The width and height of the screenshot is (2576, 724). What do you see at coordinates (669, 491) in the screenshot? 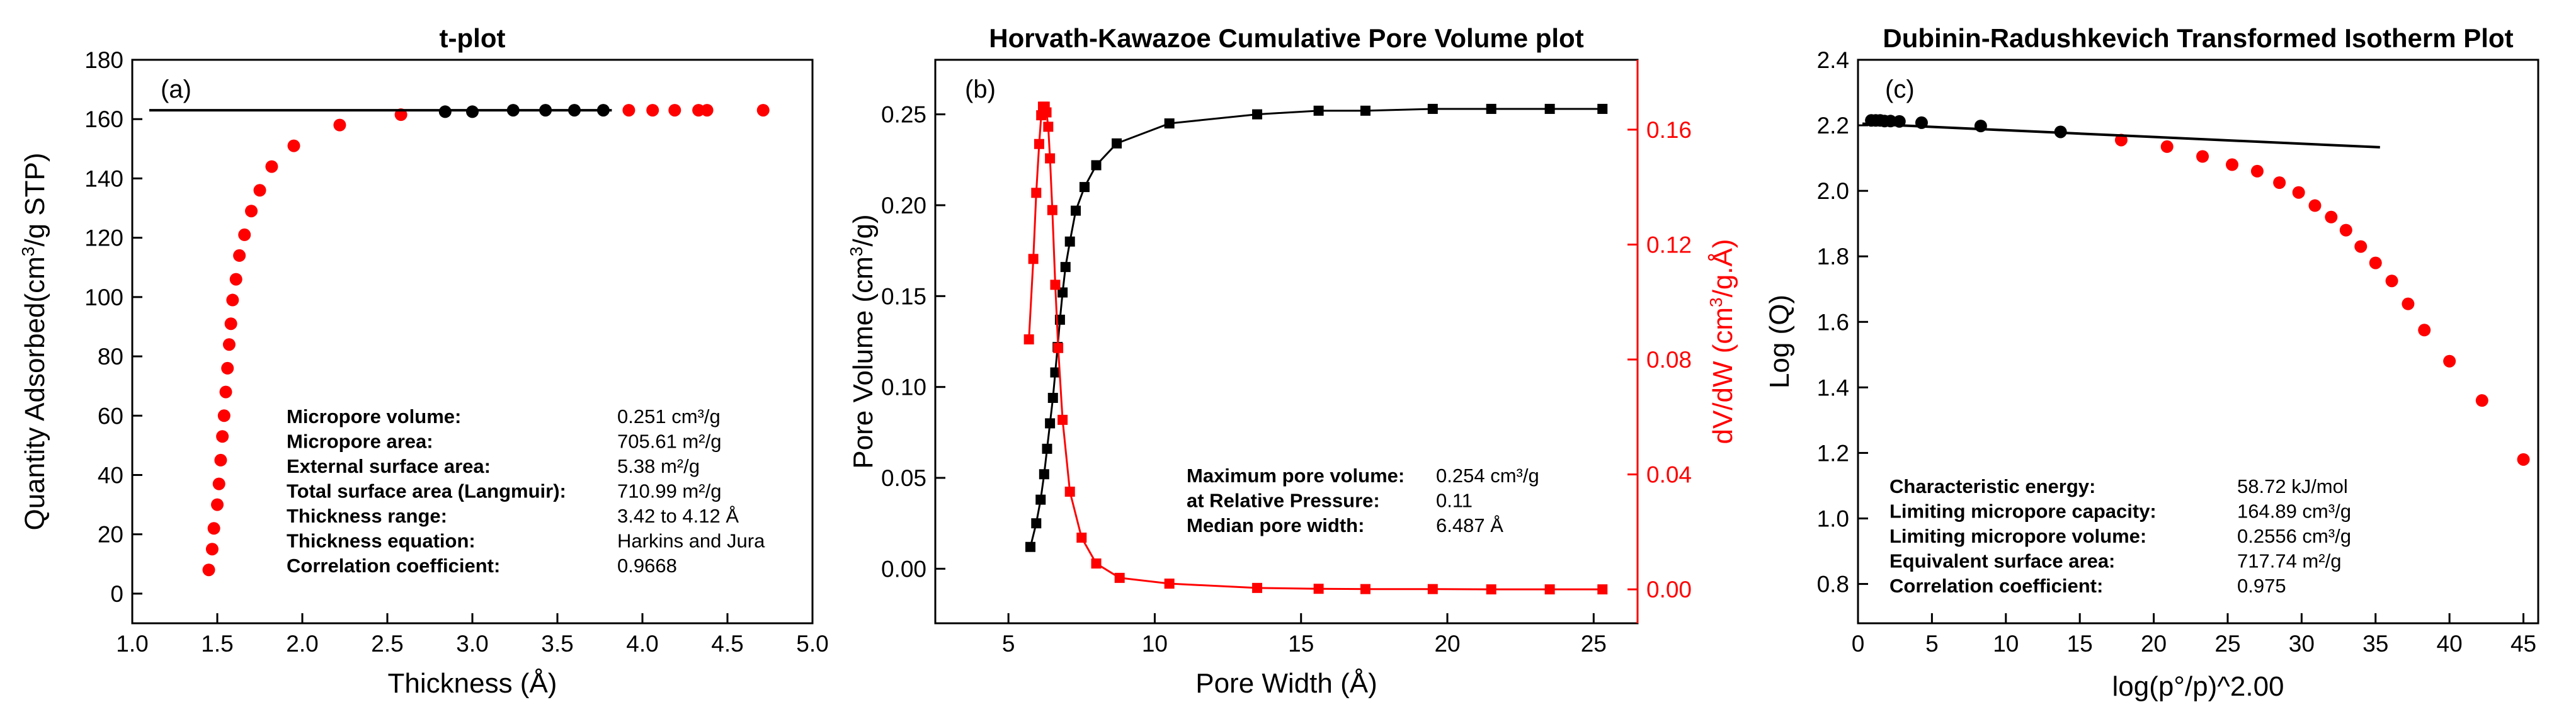
I see `annotation-value: 710.99 m²/g` at bounding box center [669, 491].